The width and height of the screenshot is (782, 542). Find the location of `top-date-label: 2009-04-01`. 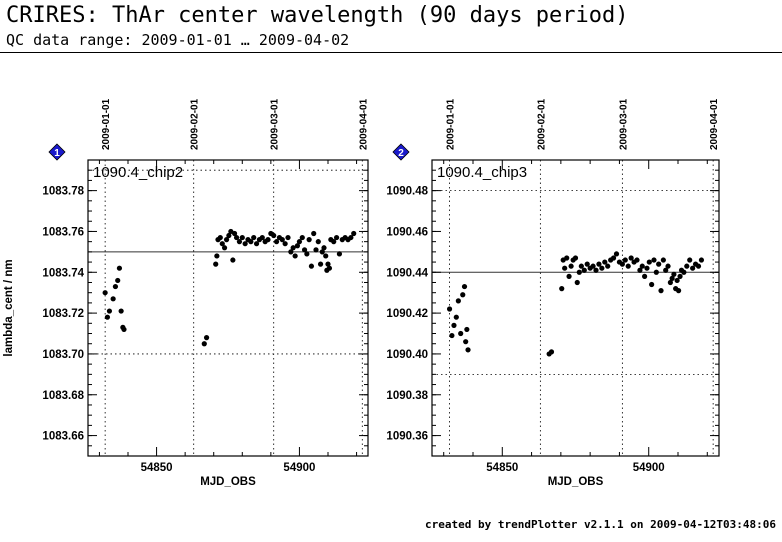

top-date-label: 2009-04-01 is located at coordinates (714, 124).